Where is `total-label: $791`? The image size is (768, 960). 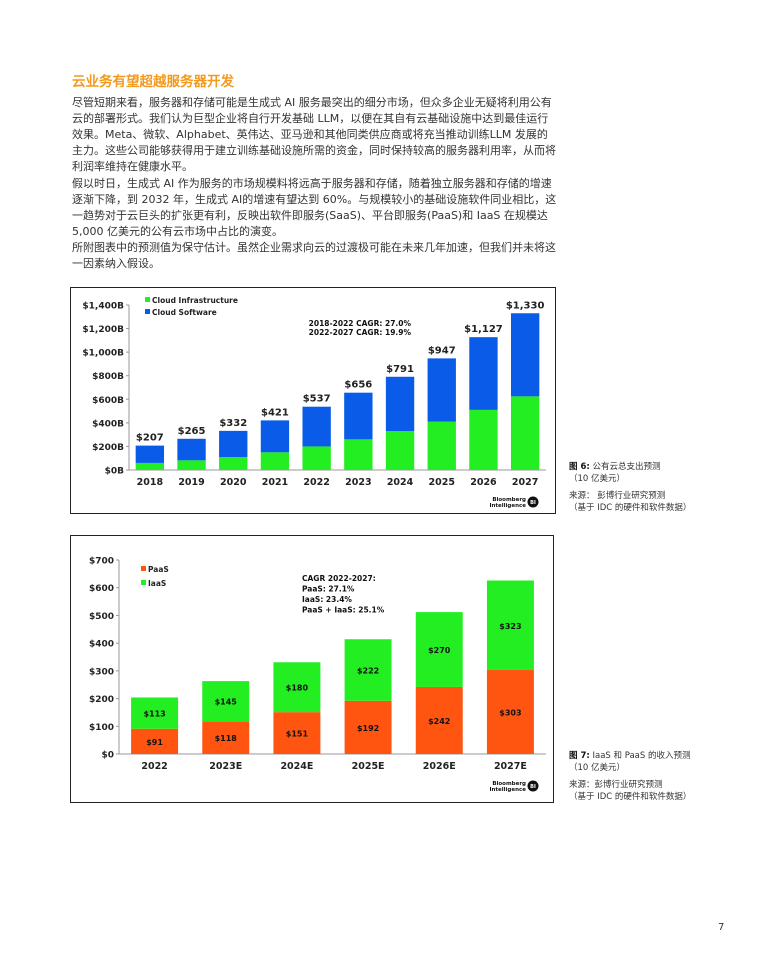 total-label: $791 is located at coordinates (400, 369).